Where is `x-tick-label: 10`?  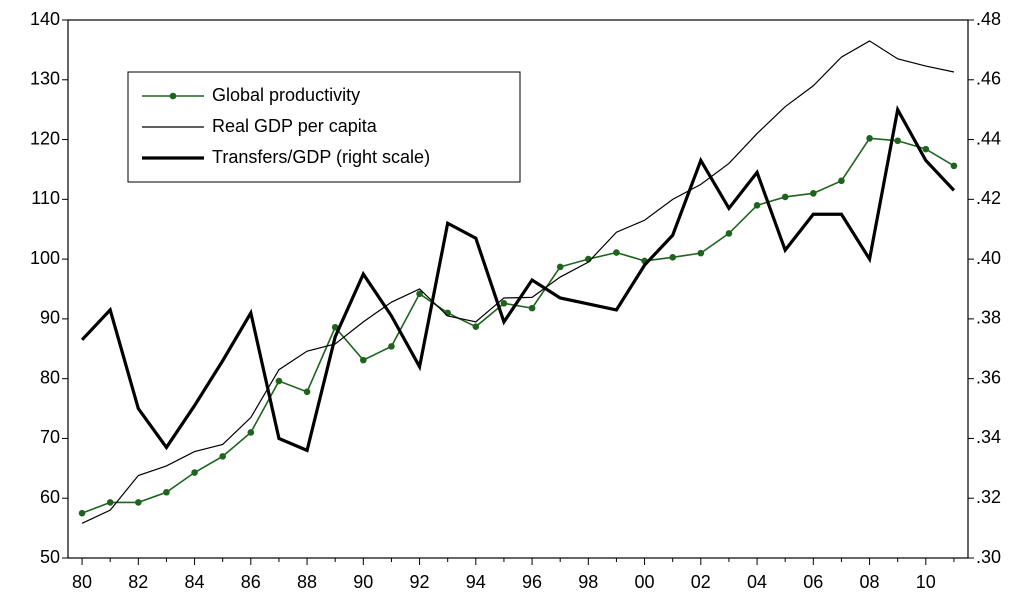
x-tick-label: 10 is located at coordinates (926, 582).